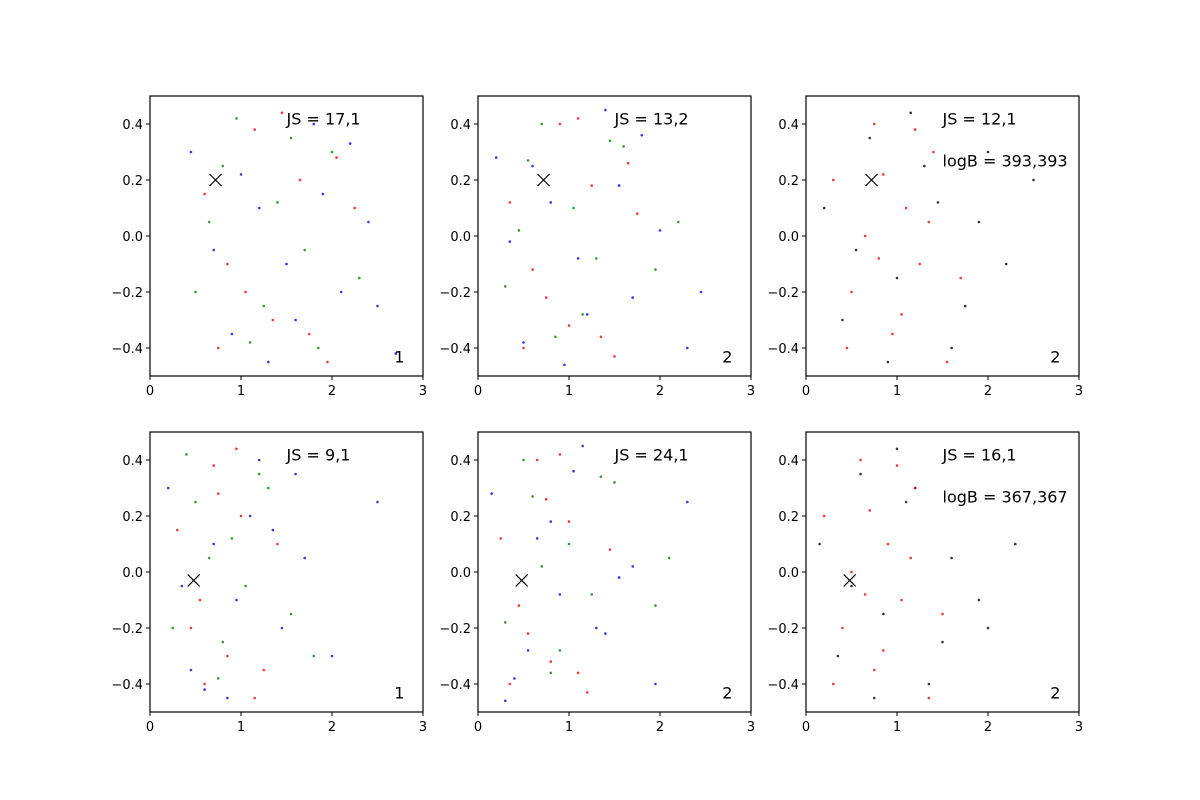  Describe the element at coordinates (1005, 496) in the screenshot. I see `logb-annotation: logB = 367,367` at that location.